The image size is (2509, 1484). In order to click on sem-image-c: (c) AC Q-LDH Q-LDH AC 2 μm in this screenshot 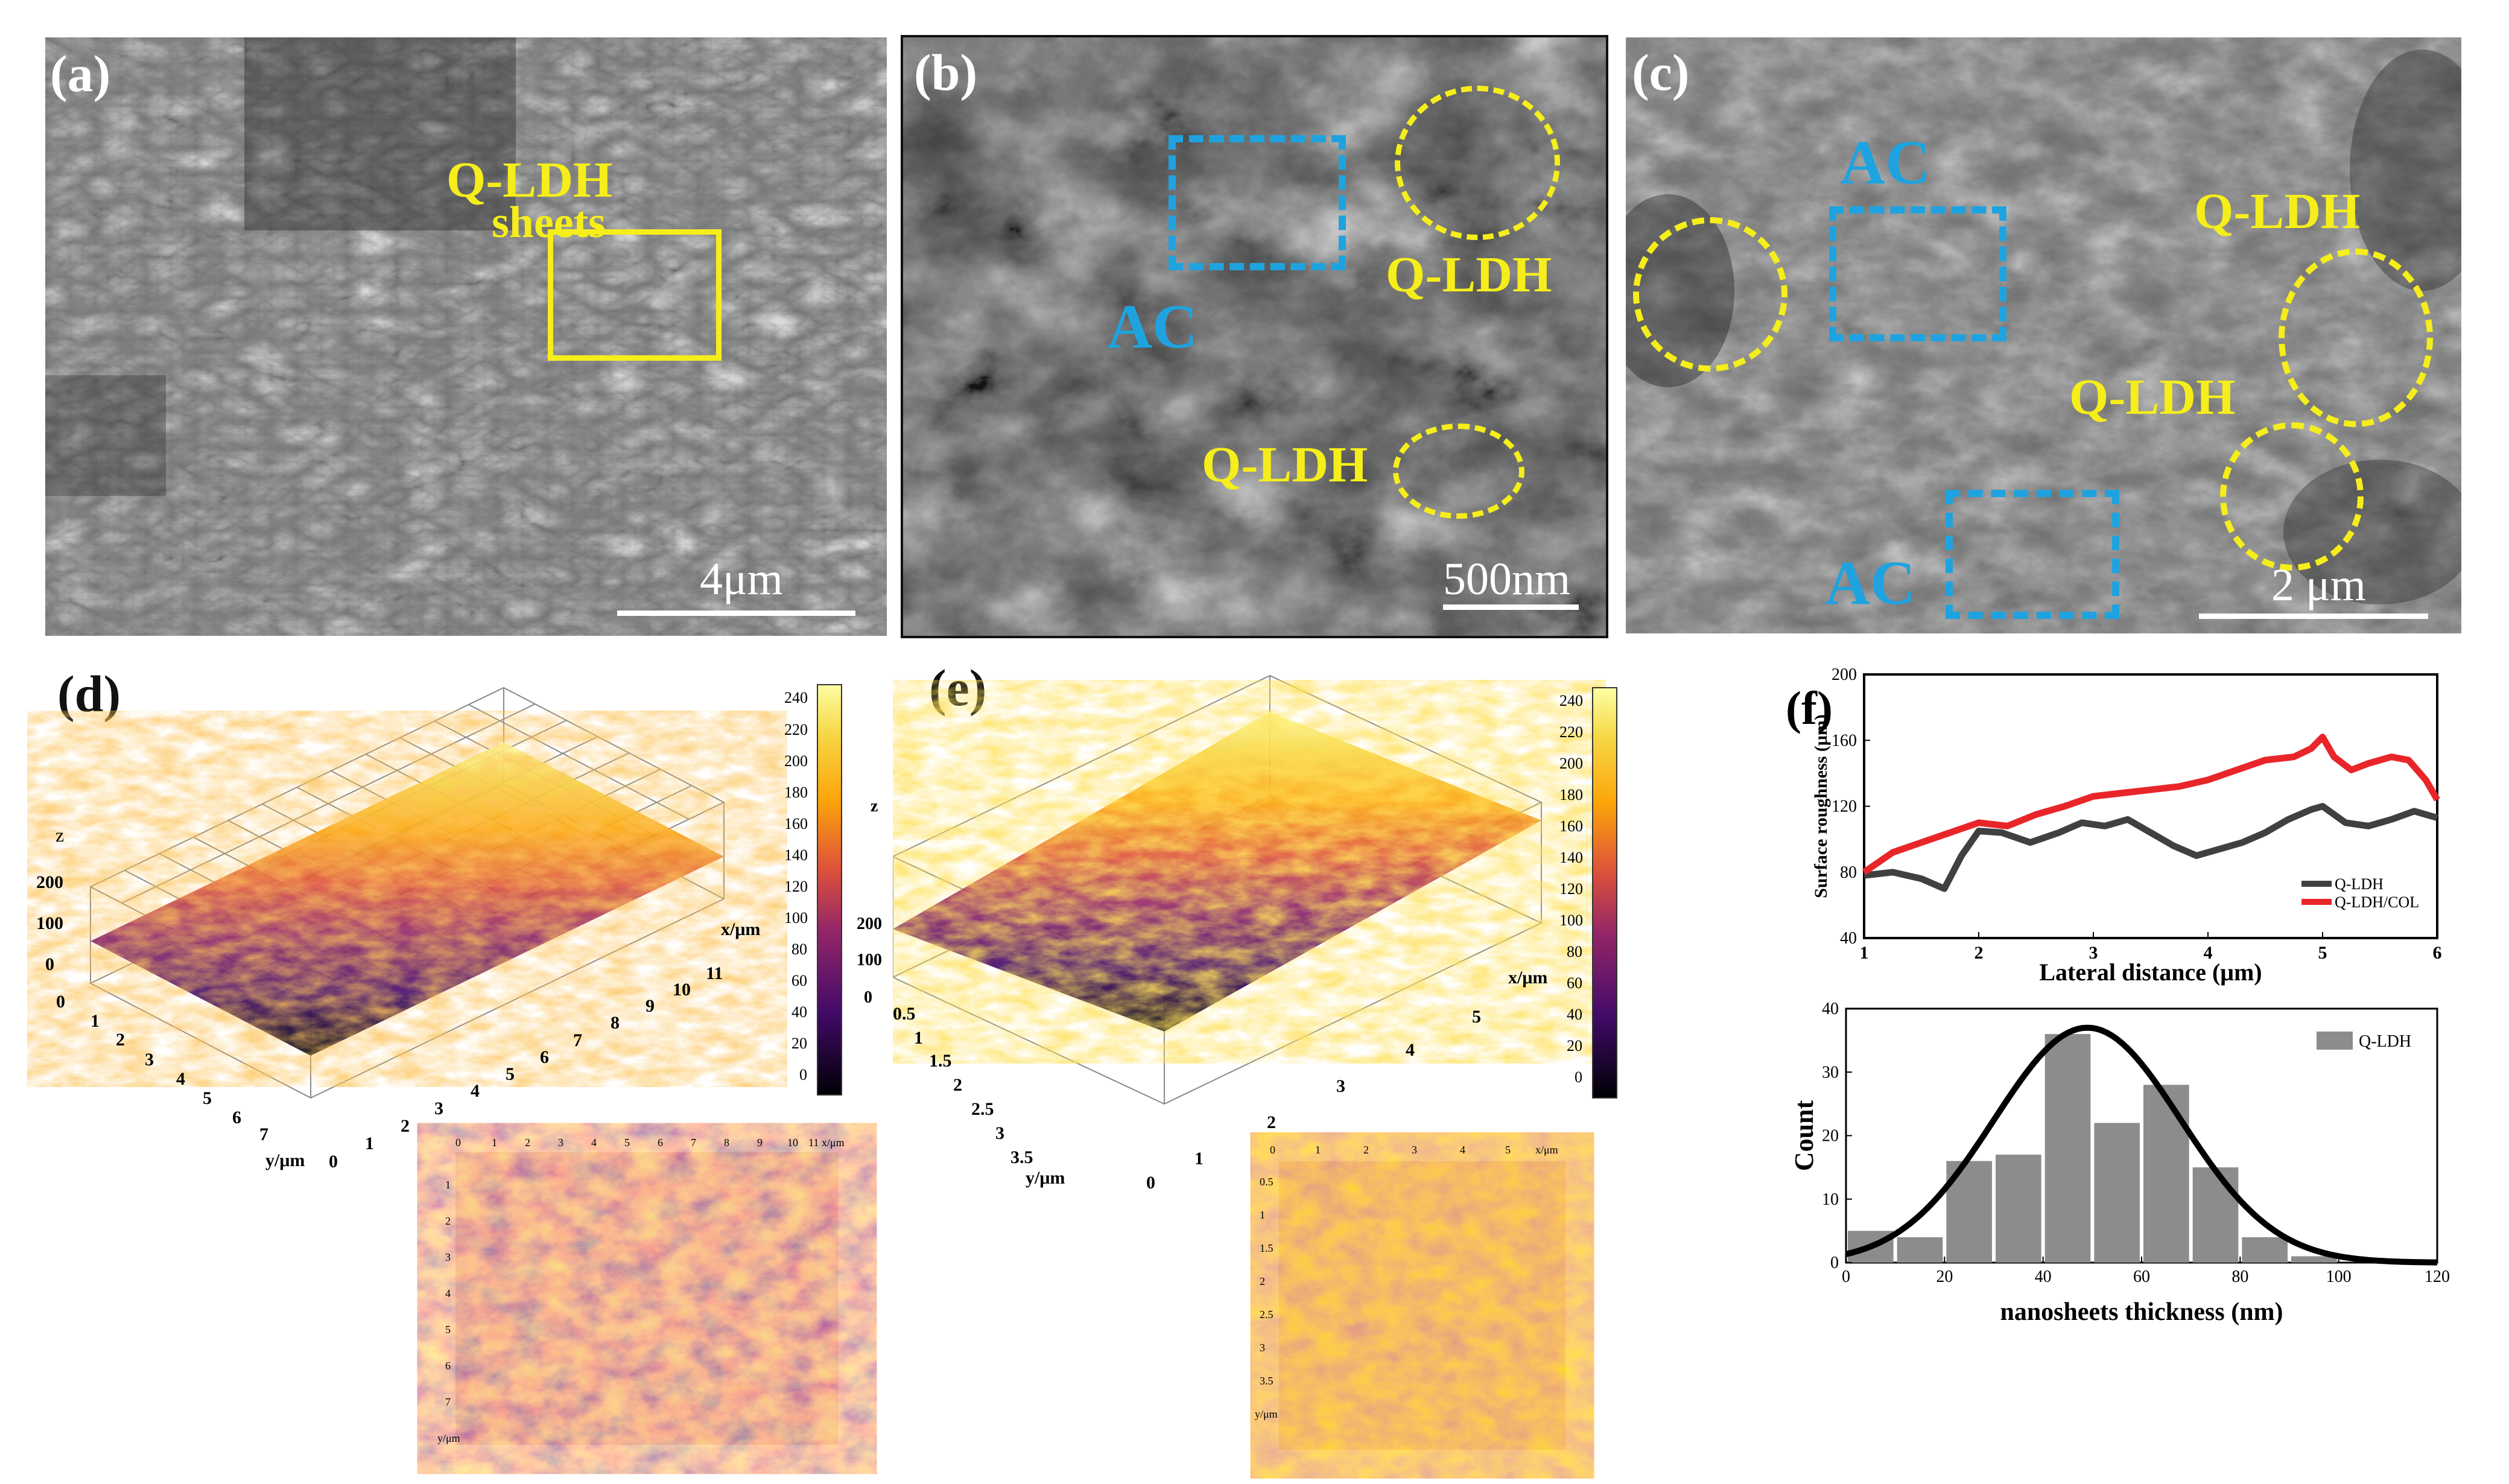, I will do `click(2044, 335)`.